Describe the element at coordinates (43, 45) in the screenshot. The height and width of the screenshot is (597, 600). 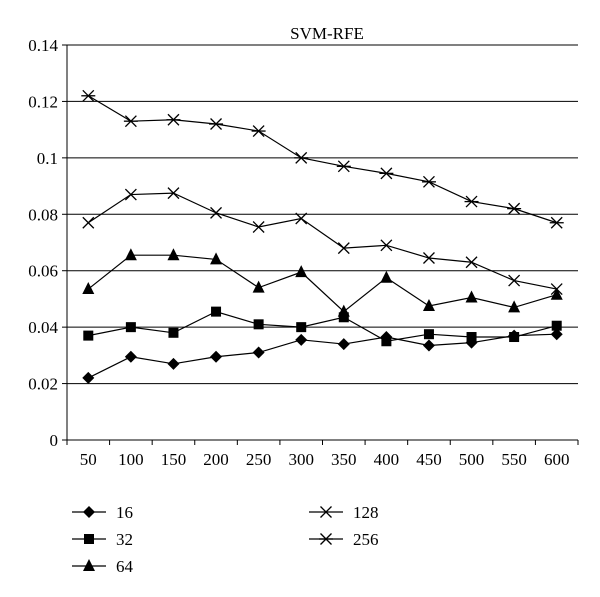
I see `y-tick-label: 0.14` at that location.